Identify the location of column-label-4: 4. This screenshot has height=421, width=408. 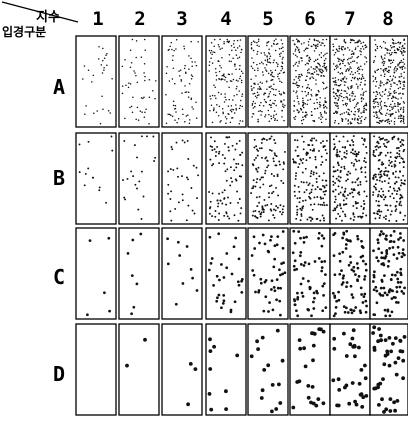
(226, 19).